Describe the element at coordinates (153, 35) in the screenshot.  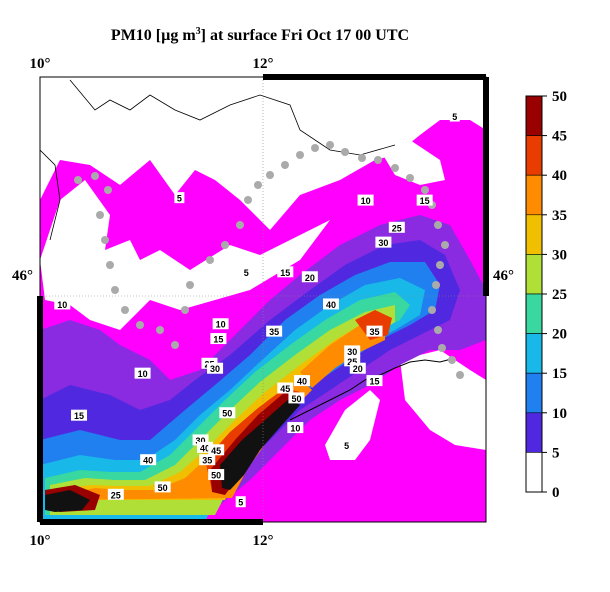
I see `title-main: PM10 [µg m` at that location.